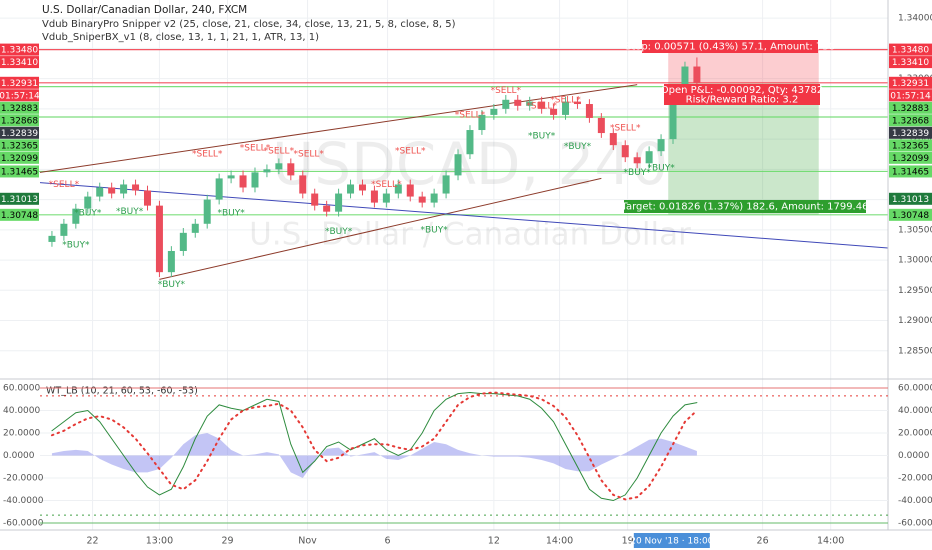  I want to click on x-tick-label: 26, so click(763, 541).